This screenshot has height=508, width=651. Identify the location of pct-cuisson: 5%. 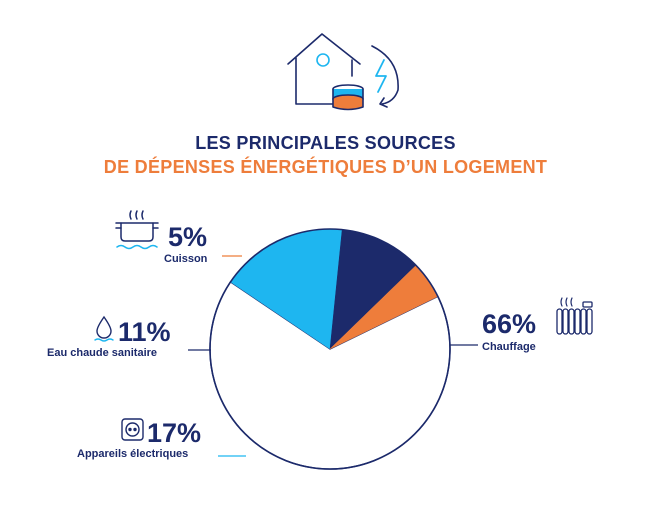
(187, 237).